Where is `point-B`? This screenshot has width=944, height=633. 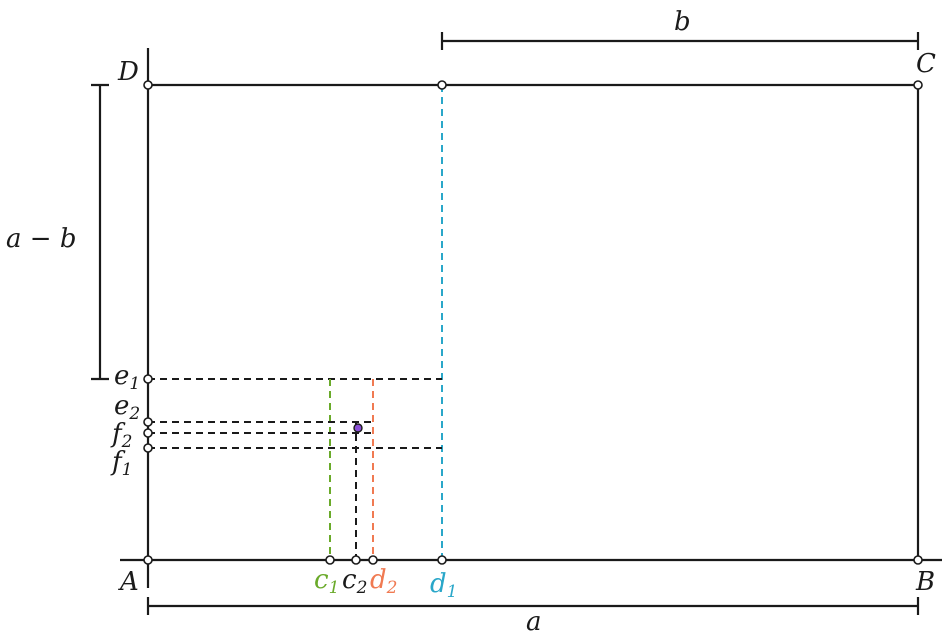 point-B is located at coordinates (918, 560).